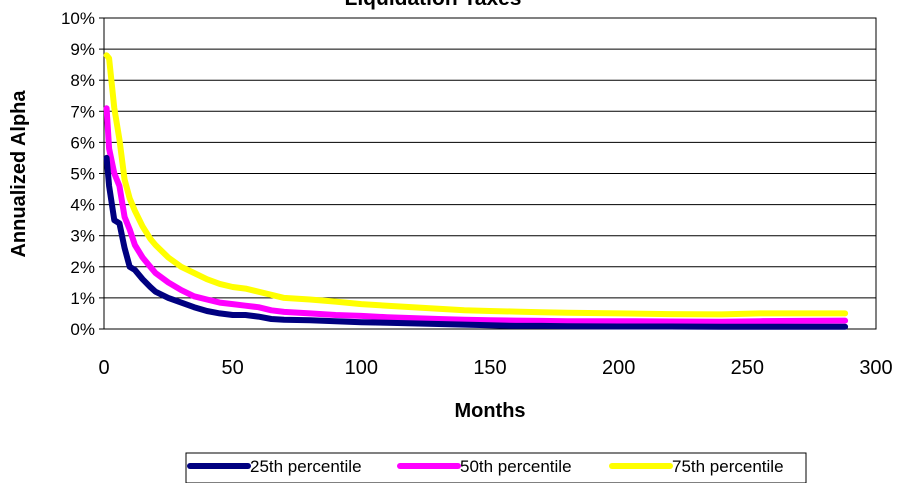 This screenshot has height=483, width=897. What do you see at coordinates (361, 368) in the screenshot?
I see `x-tick-label: 100` at bounding box center [361, 368].